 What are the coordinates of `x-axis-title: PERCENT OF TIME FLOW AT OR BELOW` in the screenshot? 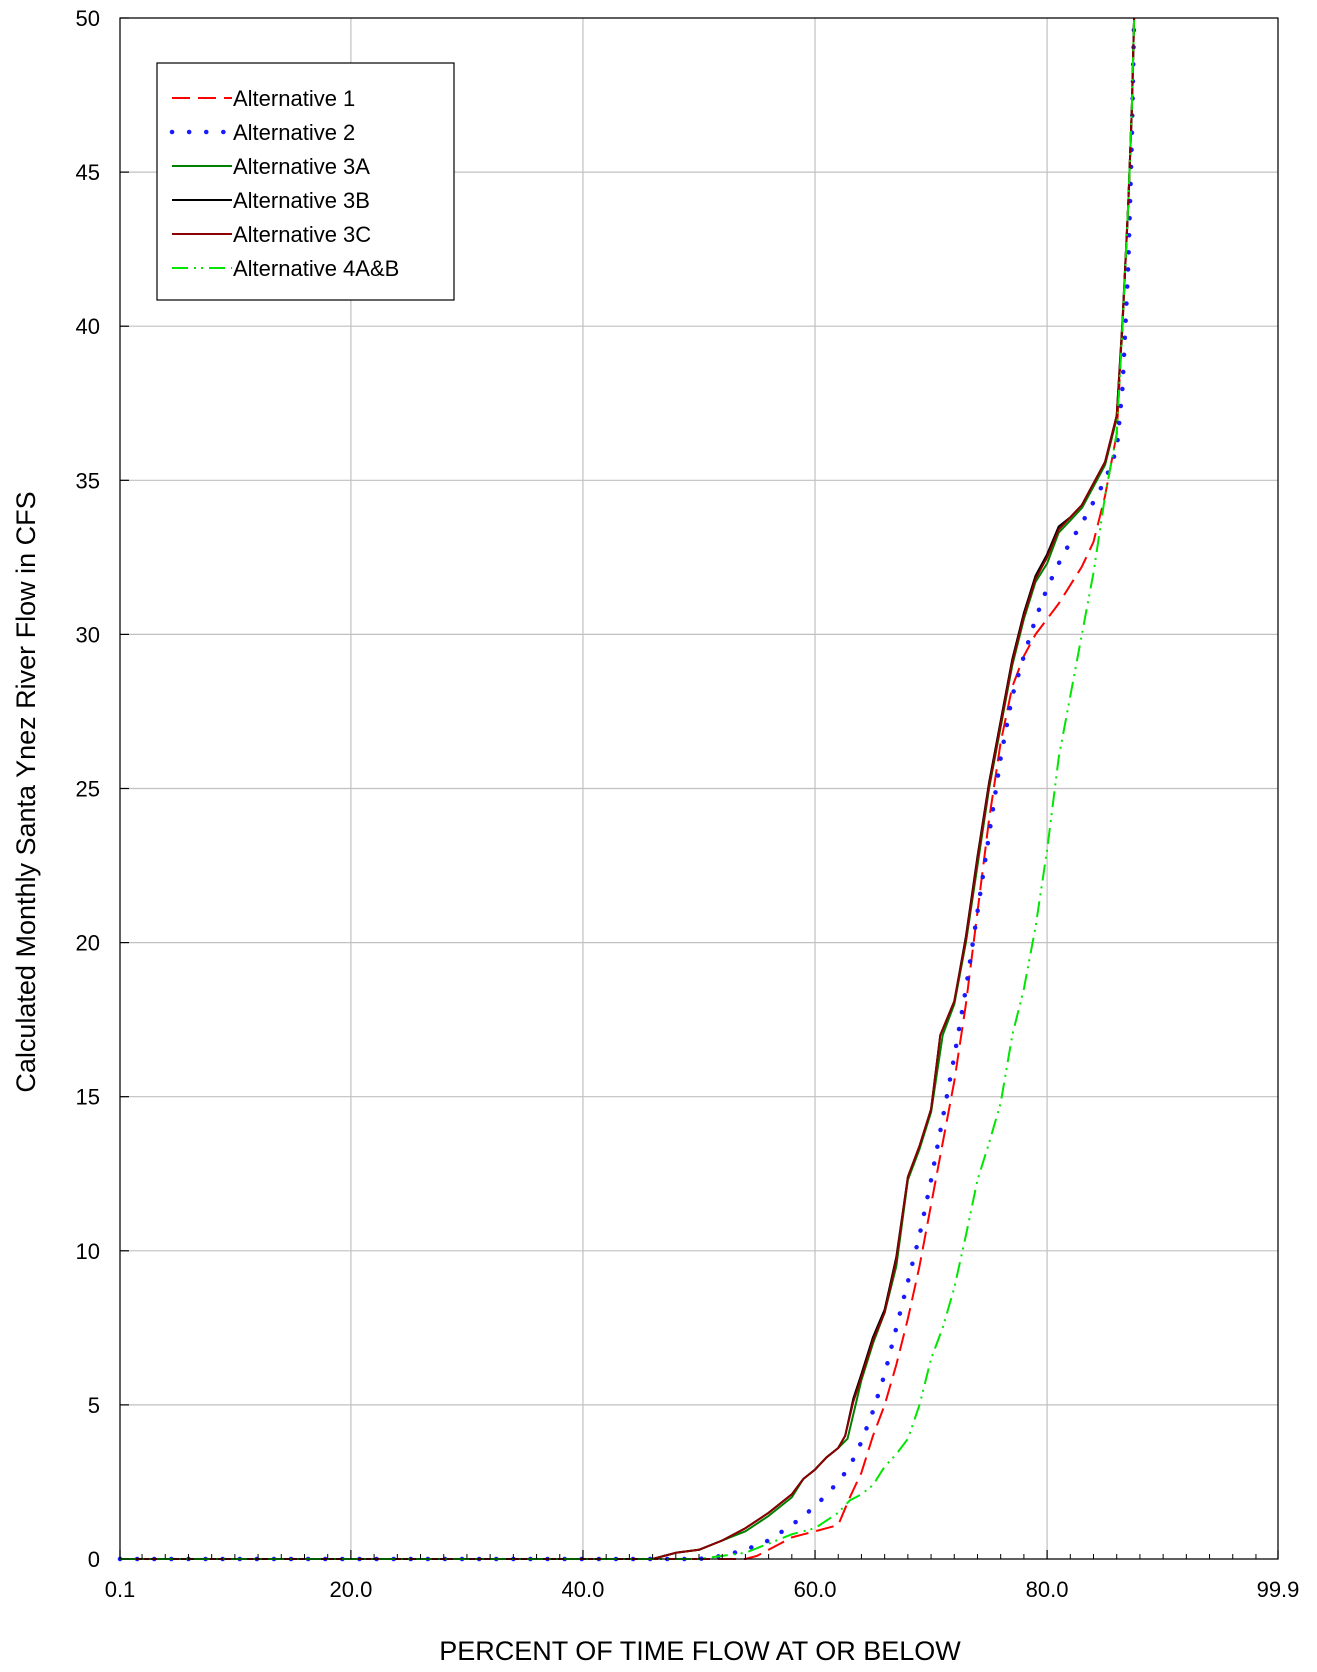 It's located at (700, 1651).